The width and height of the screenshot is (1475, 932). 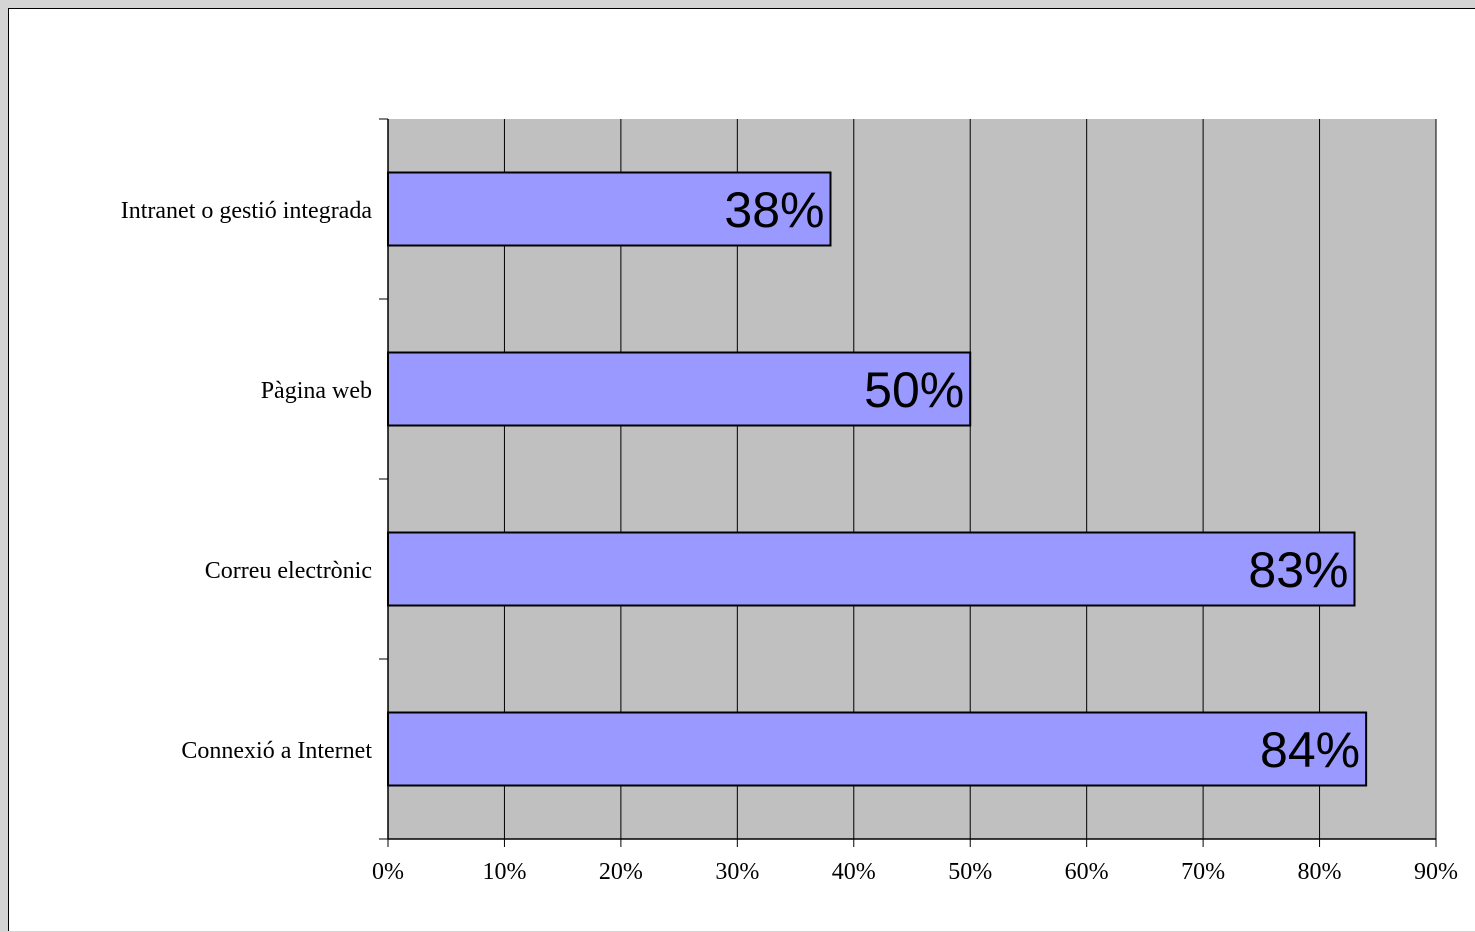 I want to click on x-tick-label: 70%, so click(x=1203, y=872).